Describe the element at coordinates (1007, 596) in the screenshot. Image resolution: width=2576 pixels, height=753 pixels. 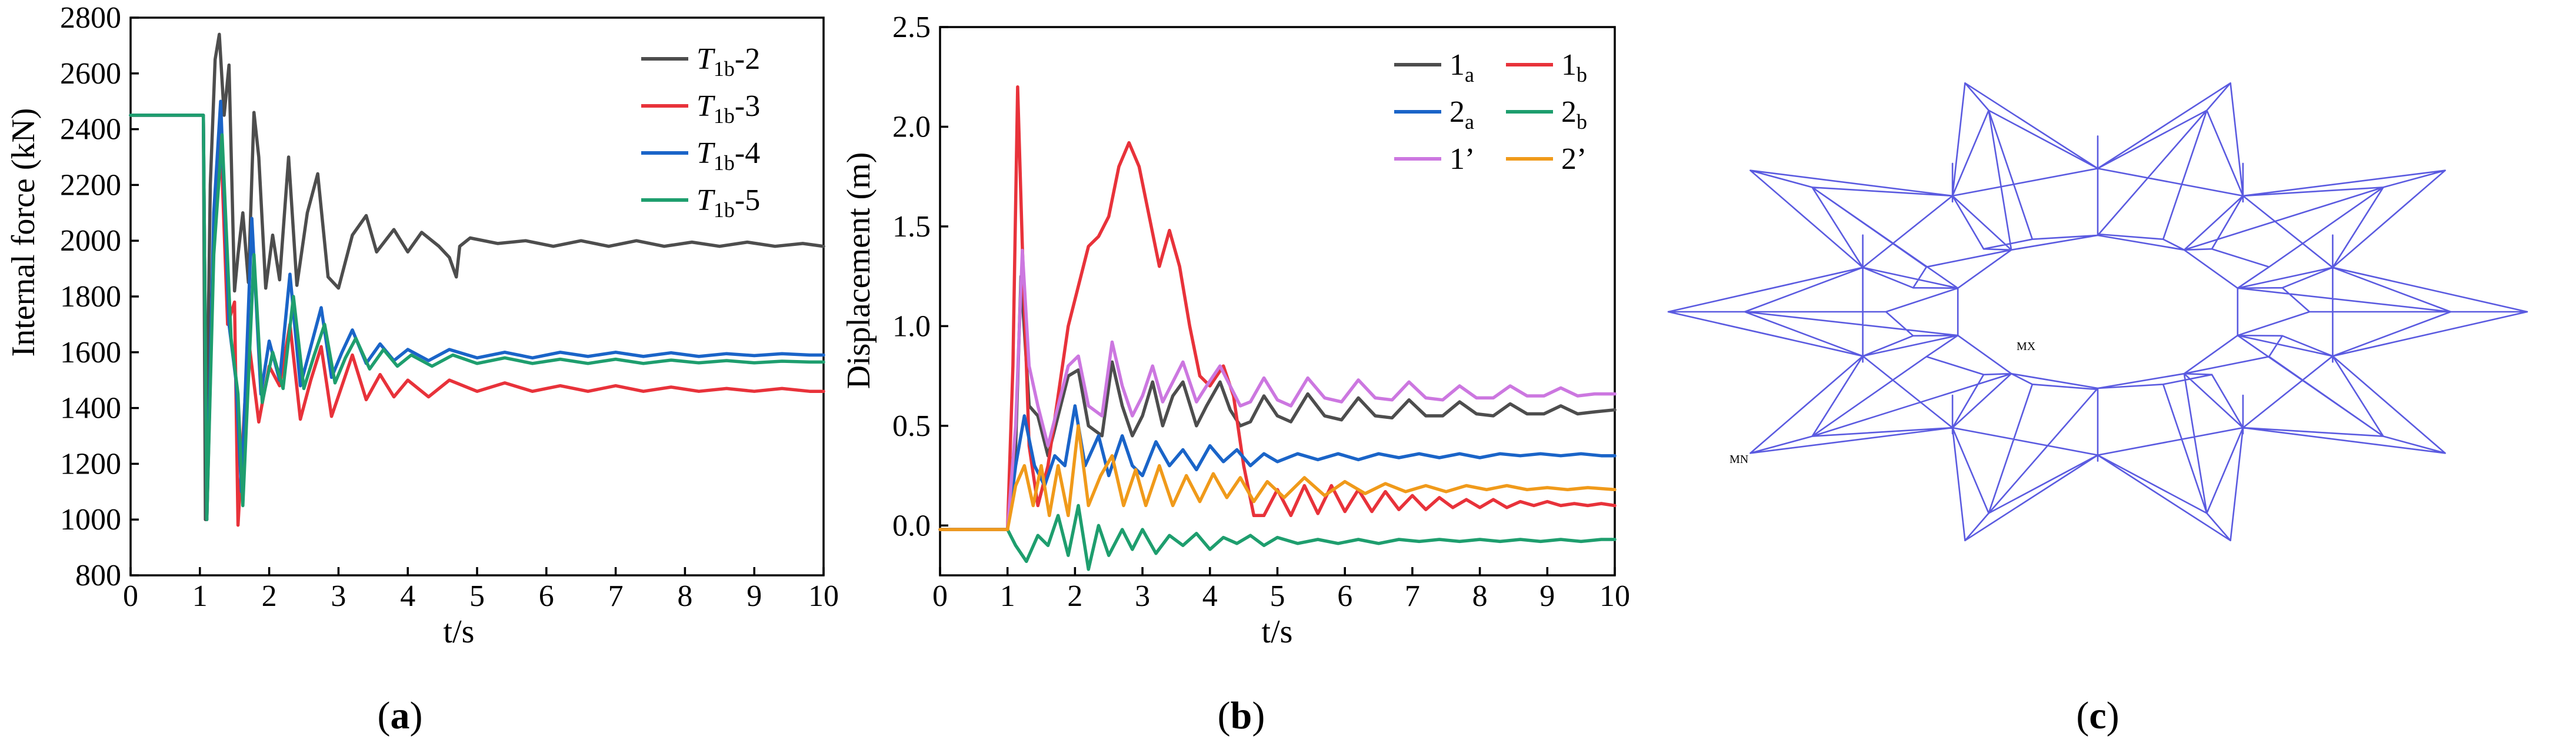
I see `panel-b-x-tick-label: 1` at that location.